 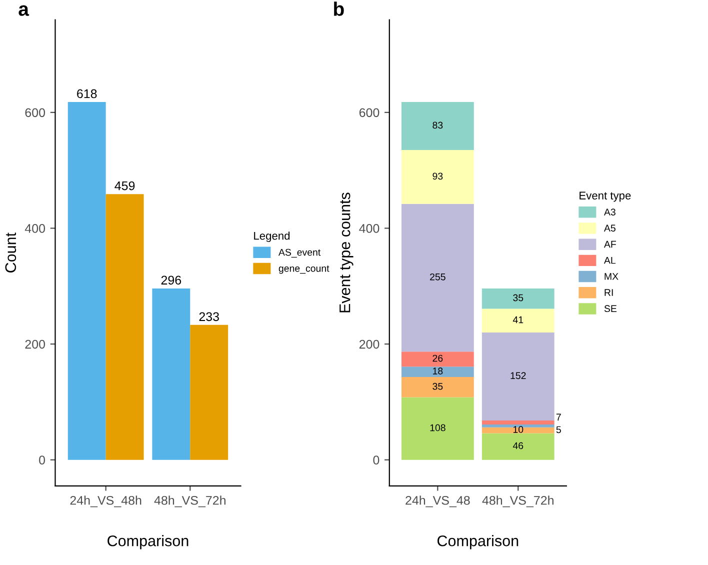 I want to click on data-label: 46, so click(x=518, y=446).